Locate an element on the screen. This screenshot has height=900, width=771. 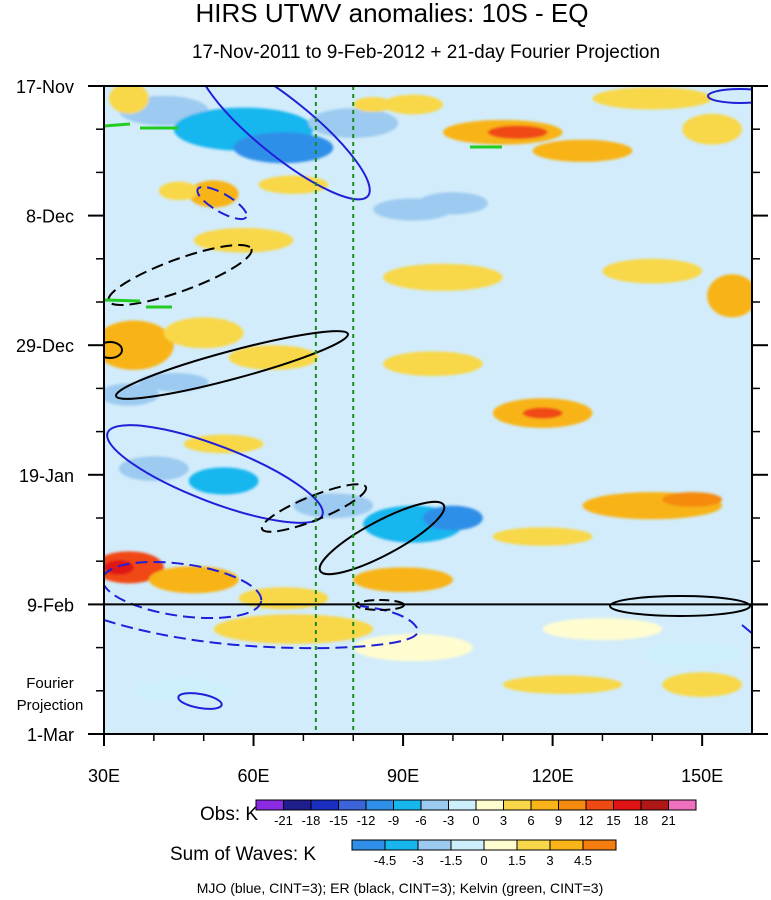
colorbar-label: -1.5 is located at coordinates (451, 860).